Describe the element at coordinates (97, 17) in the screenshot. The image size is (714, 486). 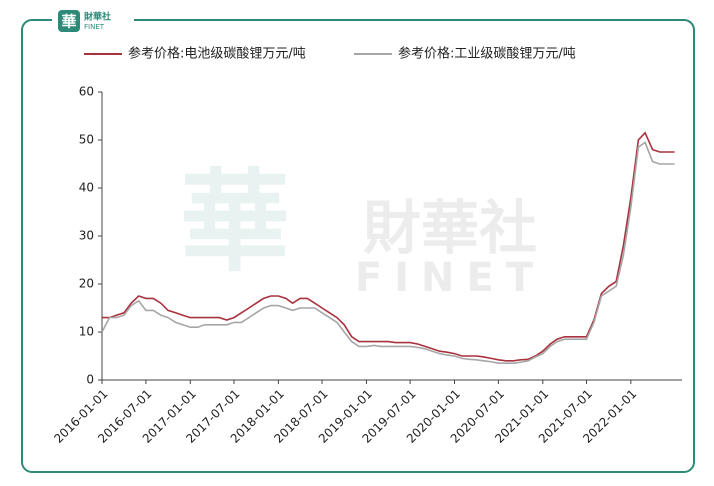
I see `logo-name: 財華社` at that location.